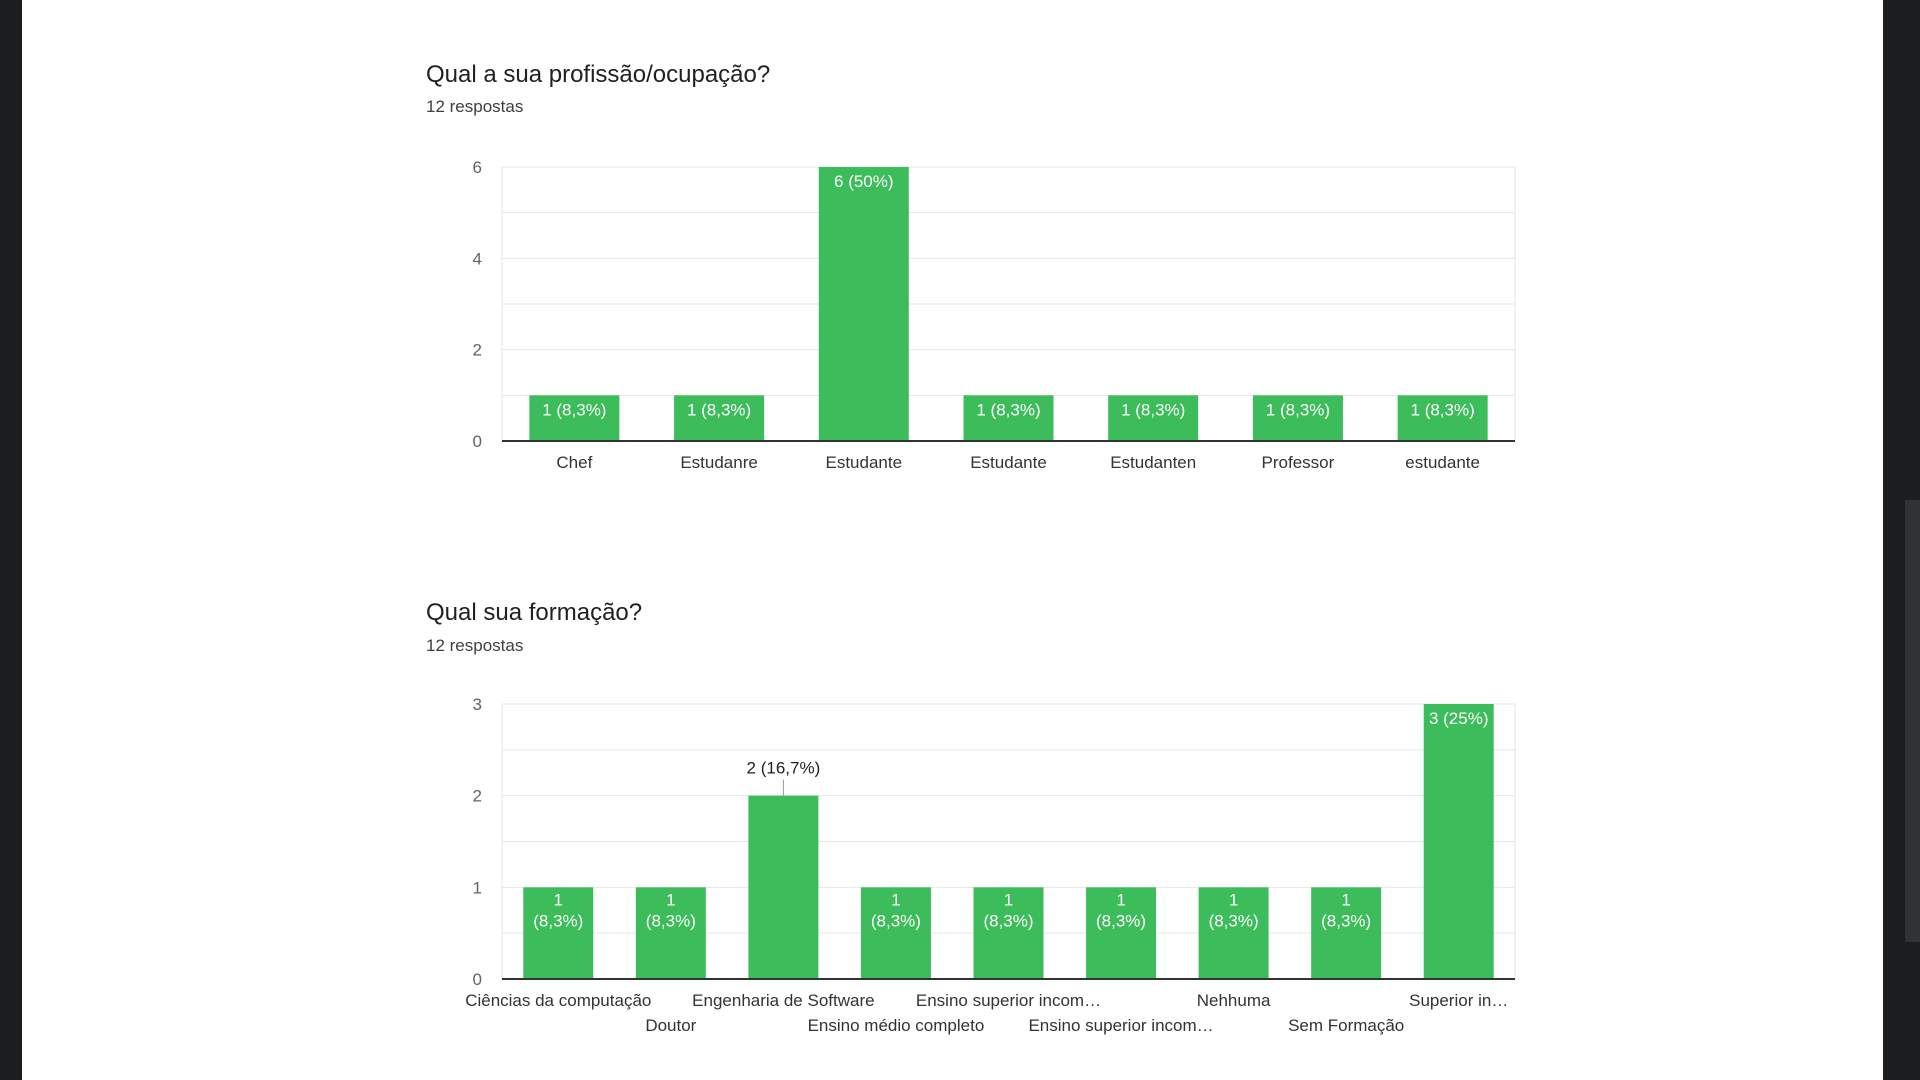 This screenshot has width=1920, height=1080. I want to click on scrollbar-thumb, so click(1912, 721).